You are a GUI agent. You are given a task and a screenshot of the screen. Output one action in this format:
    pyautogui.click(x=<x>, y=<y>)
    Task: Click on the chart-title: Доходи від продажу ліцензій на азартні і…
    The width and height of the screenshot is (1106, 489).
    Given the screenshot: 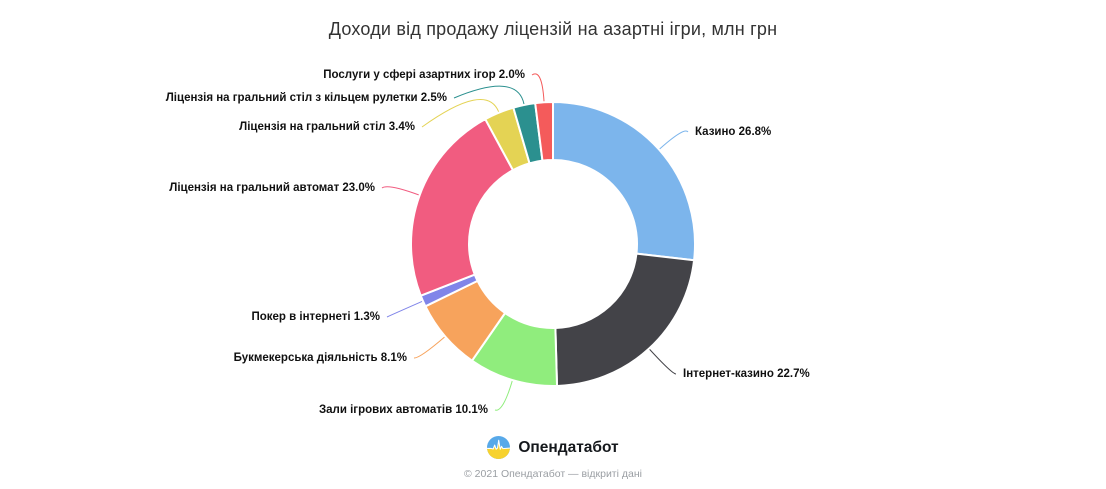 What is the action you would take?
    pyautogui.click(x=553, y=29)
    